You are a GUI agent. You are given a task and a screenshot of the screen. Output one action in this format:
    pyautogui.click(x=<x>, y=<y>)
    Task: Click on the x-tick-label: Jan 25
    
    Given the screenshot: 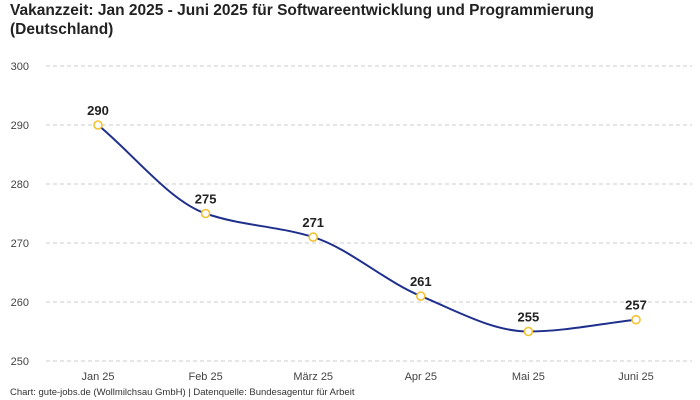 What is the action you would take?
    pyautogui.click(x=97, y=377)
    